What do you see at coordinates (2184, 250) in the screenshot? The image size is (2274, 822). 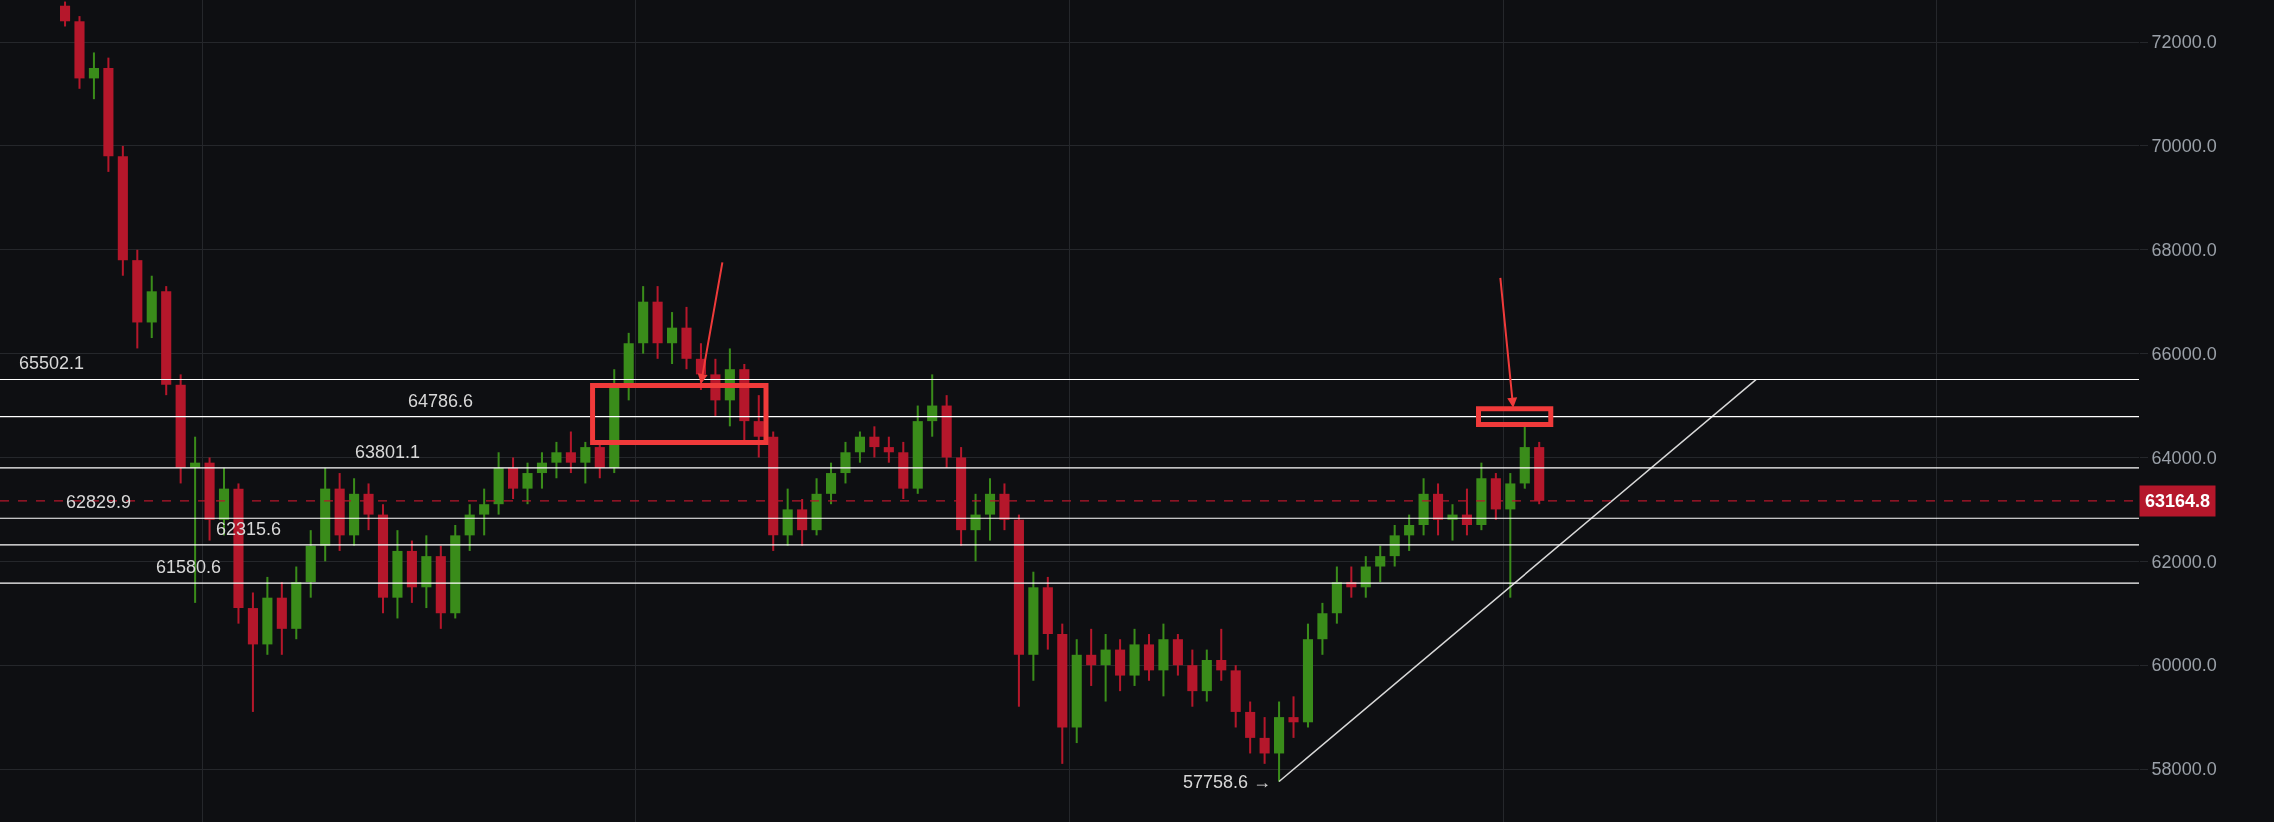 I see `y-tick-label: 68000.0` at bounding box center [2184, 250].